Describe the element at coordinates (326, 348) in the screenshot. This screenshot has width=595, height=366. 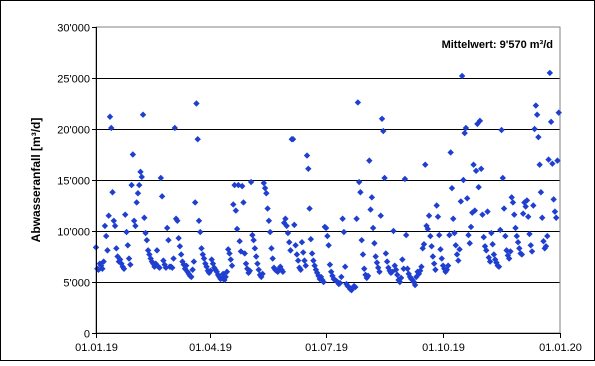
I see `x-tick-label: 01.07.19` at that location.